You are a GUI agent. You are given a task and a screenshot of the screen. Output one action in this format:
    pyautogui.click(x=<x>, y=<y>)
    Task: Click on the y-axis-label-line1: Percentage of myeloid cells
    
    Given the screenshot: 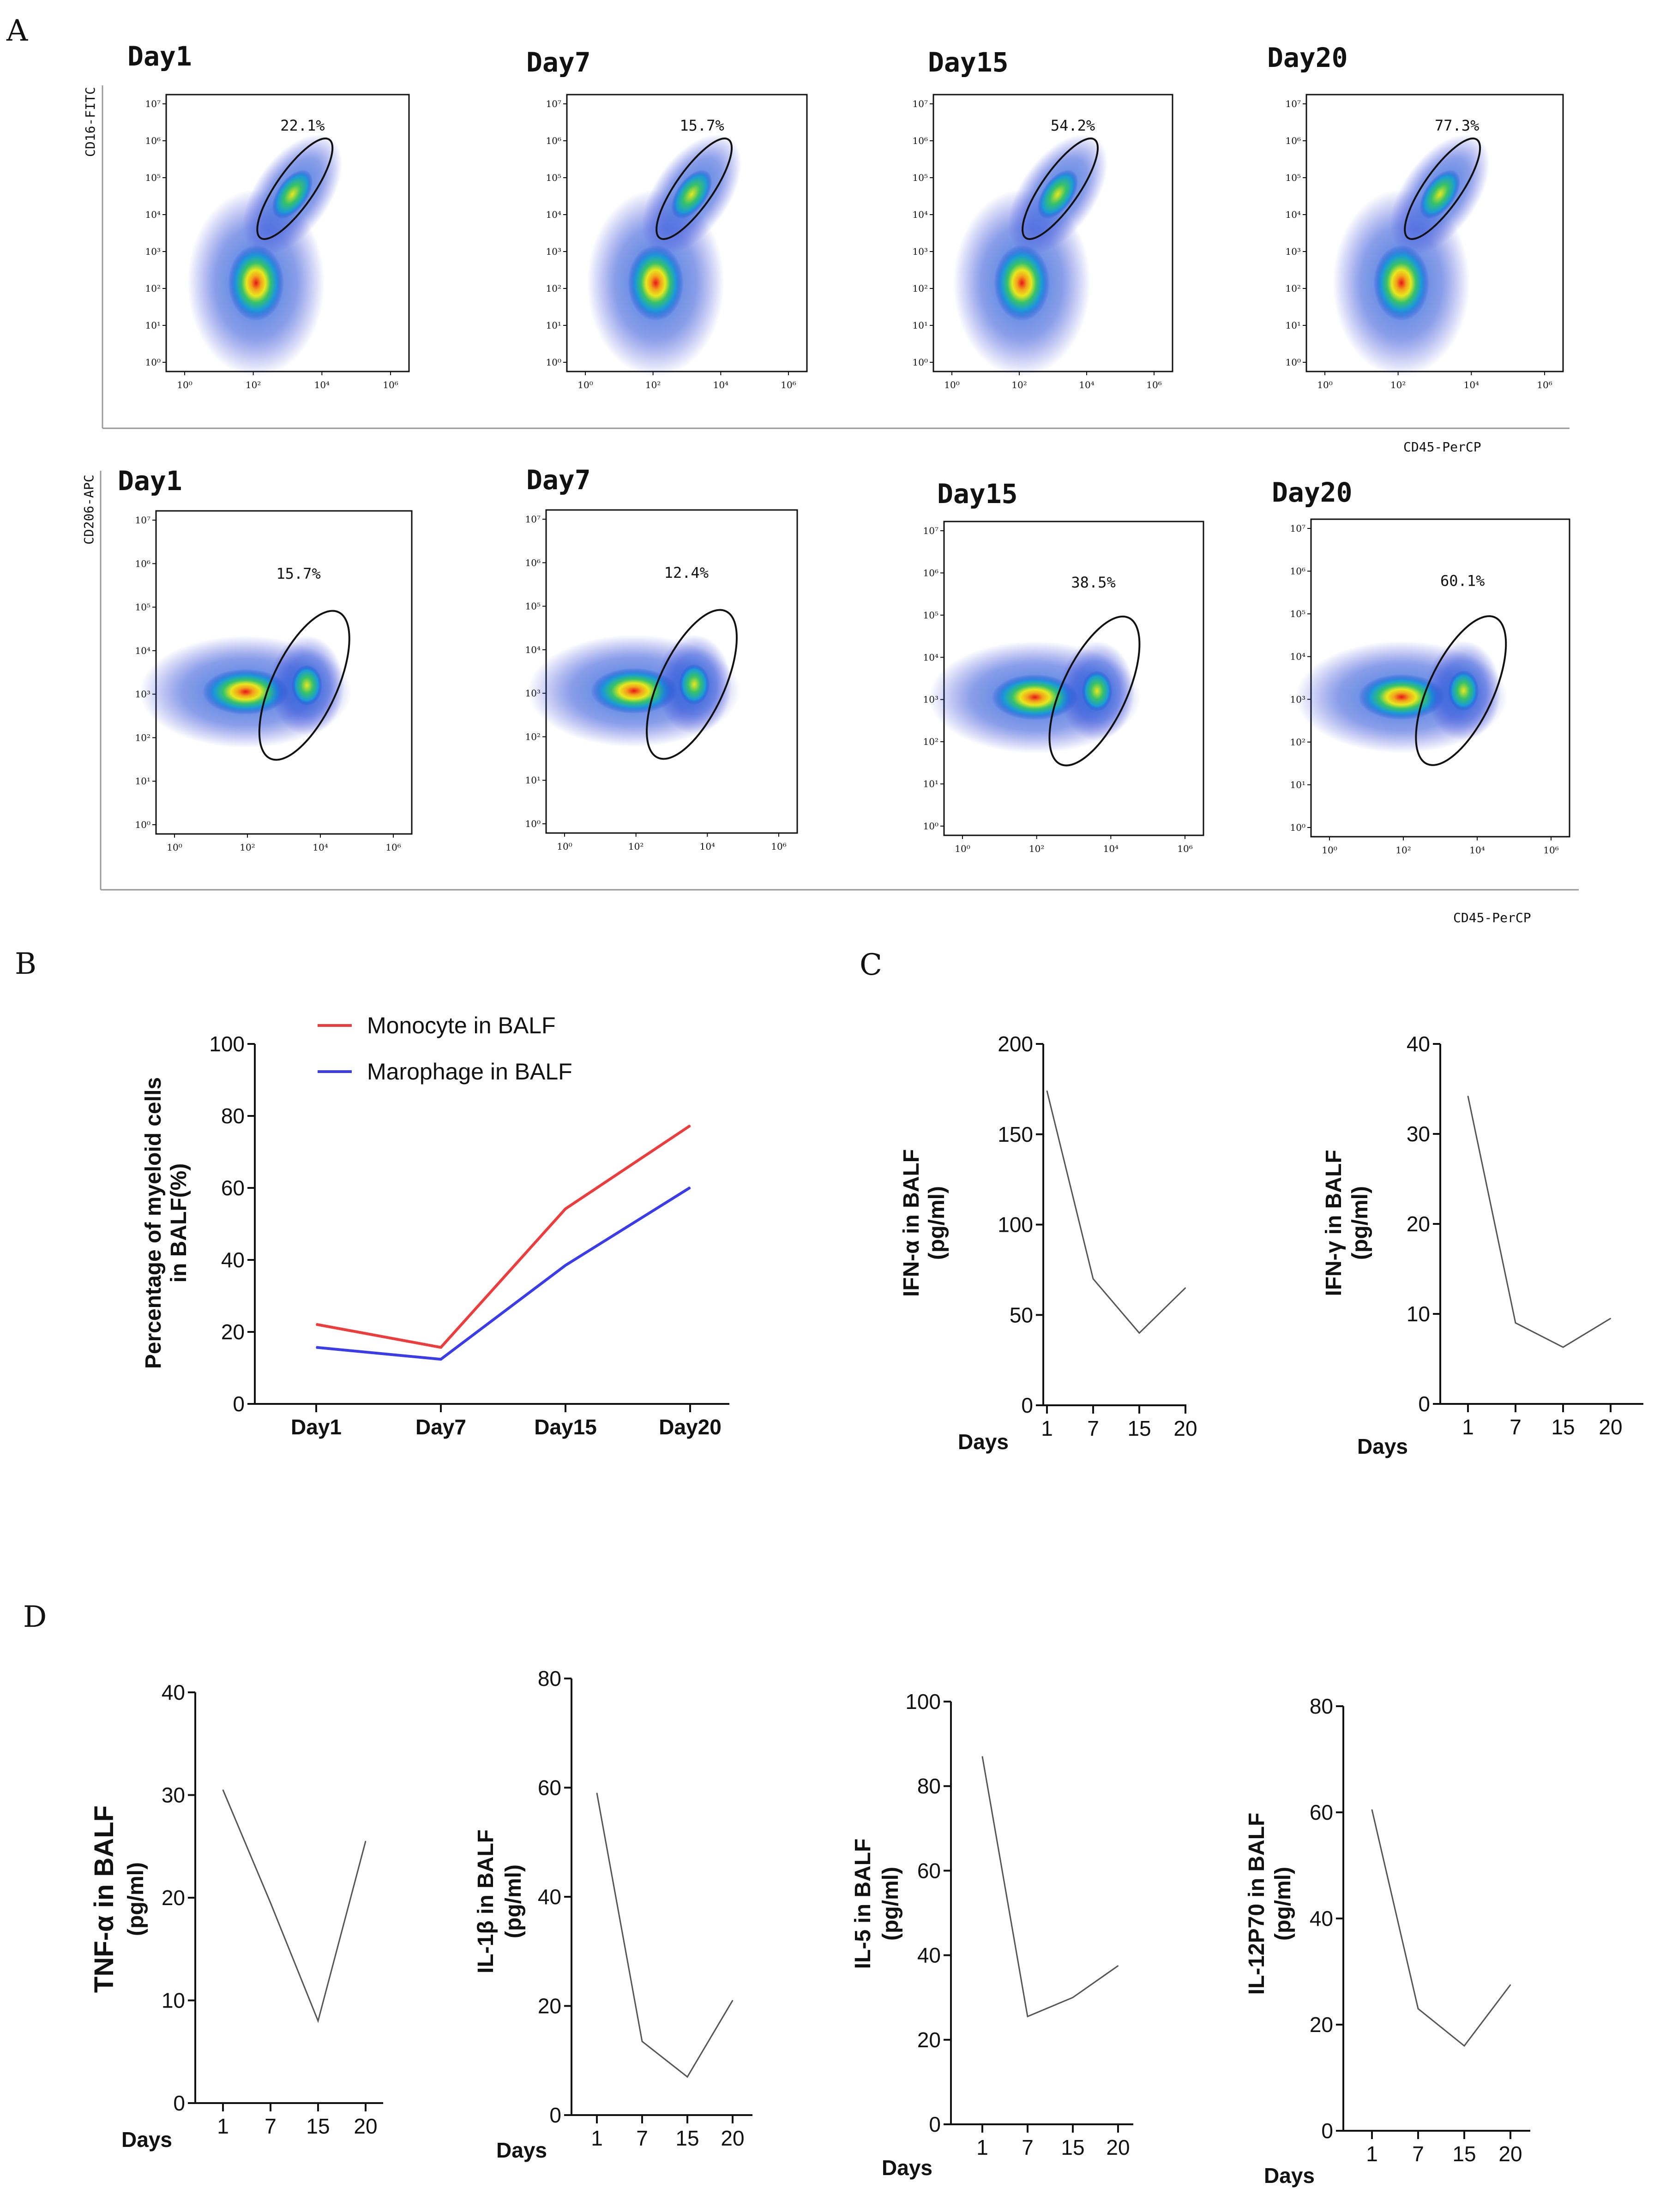 What is the action you would take?
    pyautogui.click(x=153, y=1223)
    